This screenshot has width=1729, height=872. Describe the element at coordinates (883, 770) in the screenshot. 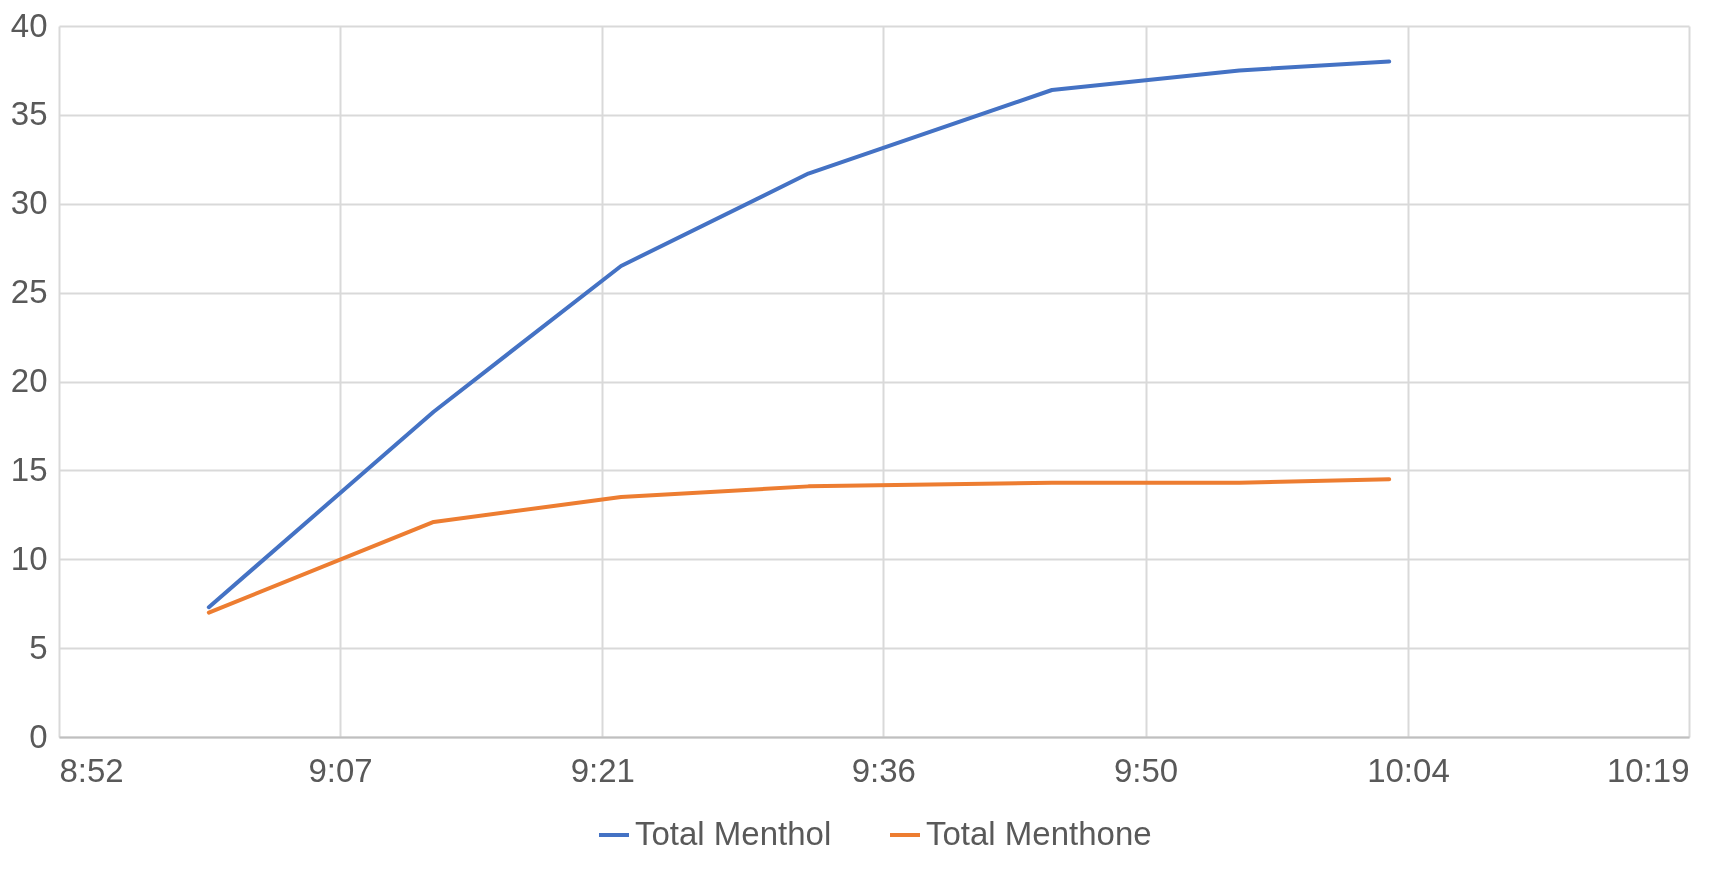

I see `x-tick-label: 9:36` at that location.